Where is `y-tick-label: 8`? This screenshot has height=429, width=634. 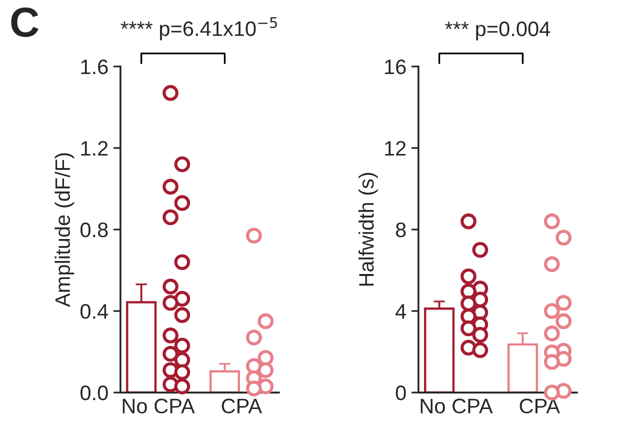 y-tick-label: 8 is located at coordinates (401, 230).